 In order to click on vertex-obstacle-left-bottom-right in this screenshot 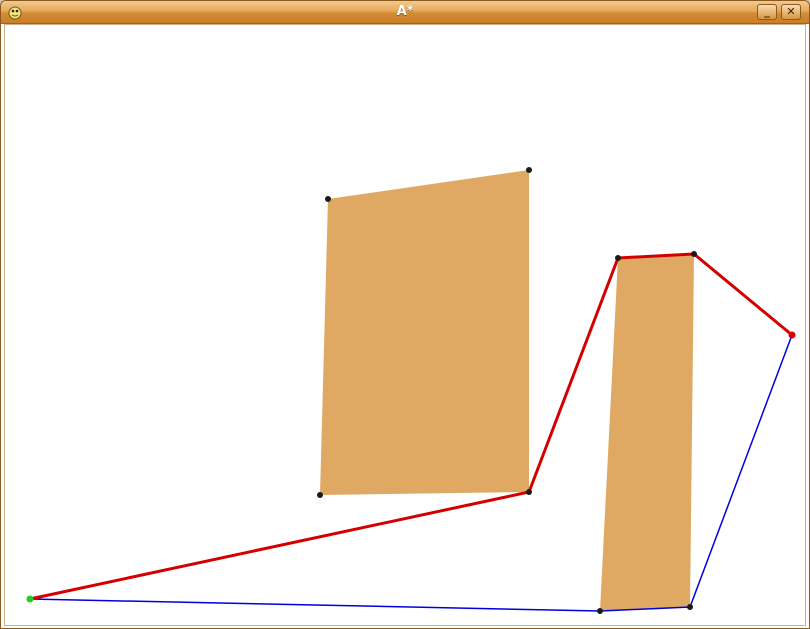, I will do `click(529, 492)`.